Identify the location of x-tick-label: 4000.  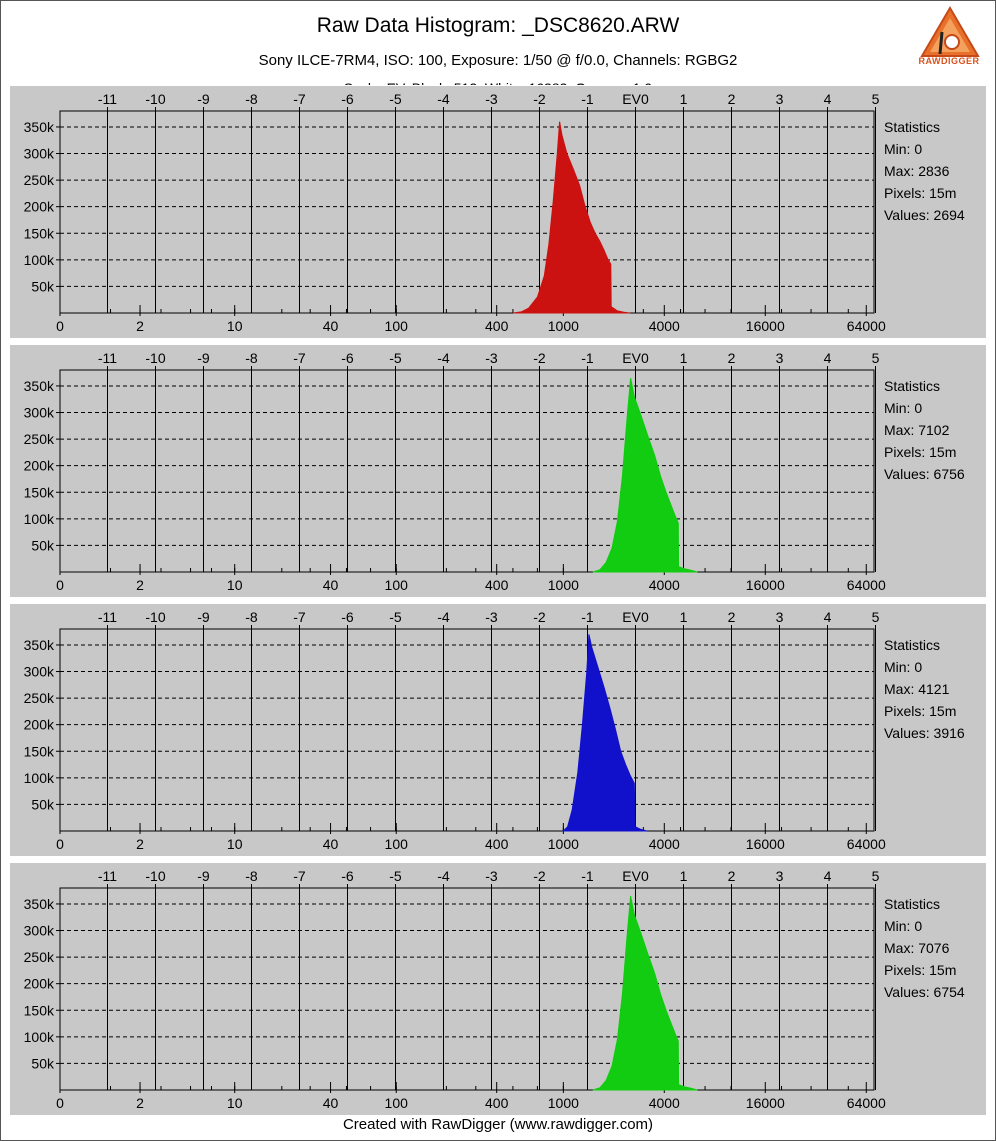
(664, 844).